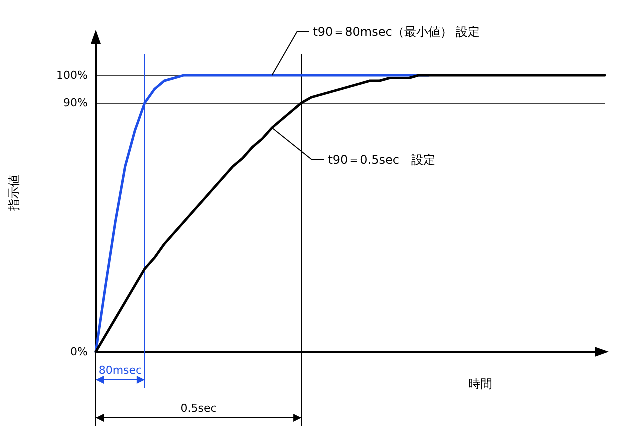 The height and width of the screenshot is (441, 640). What do you see at coordinates (72, 75) in the screenshot?
I see `y-tick-label: 100%` at bounding box center [72, 75].